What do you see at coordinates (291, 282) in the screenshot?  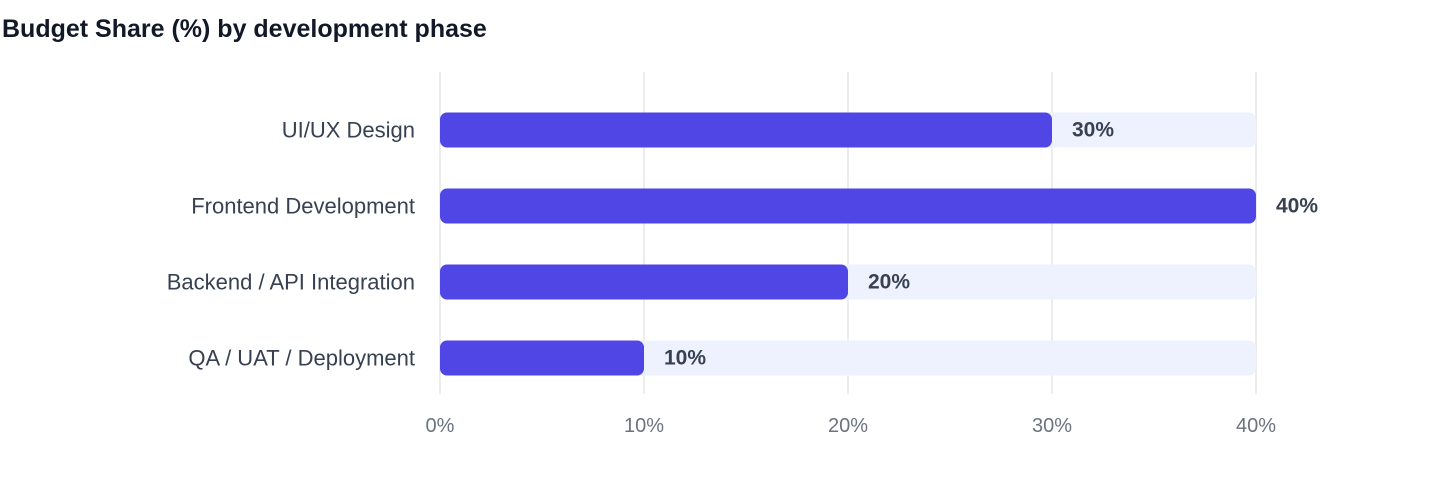 I see `category-label: Backend / API Integration` at bounding box center [291, 282].